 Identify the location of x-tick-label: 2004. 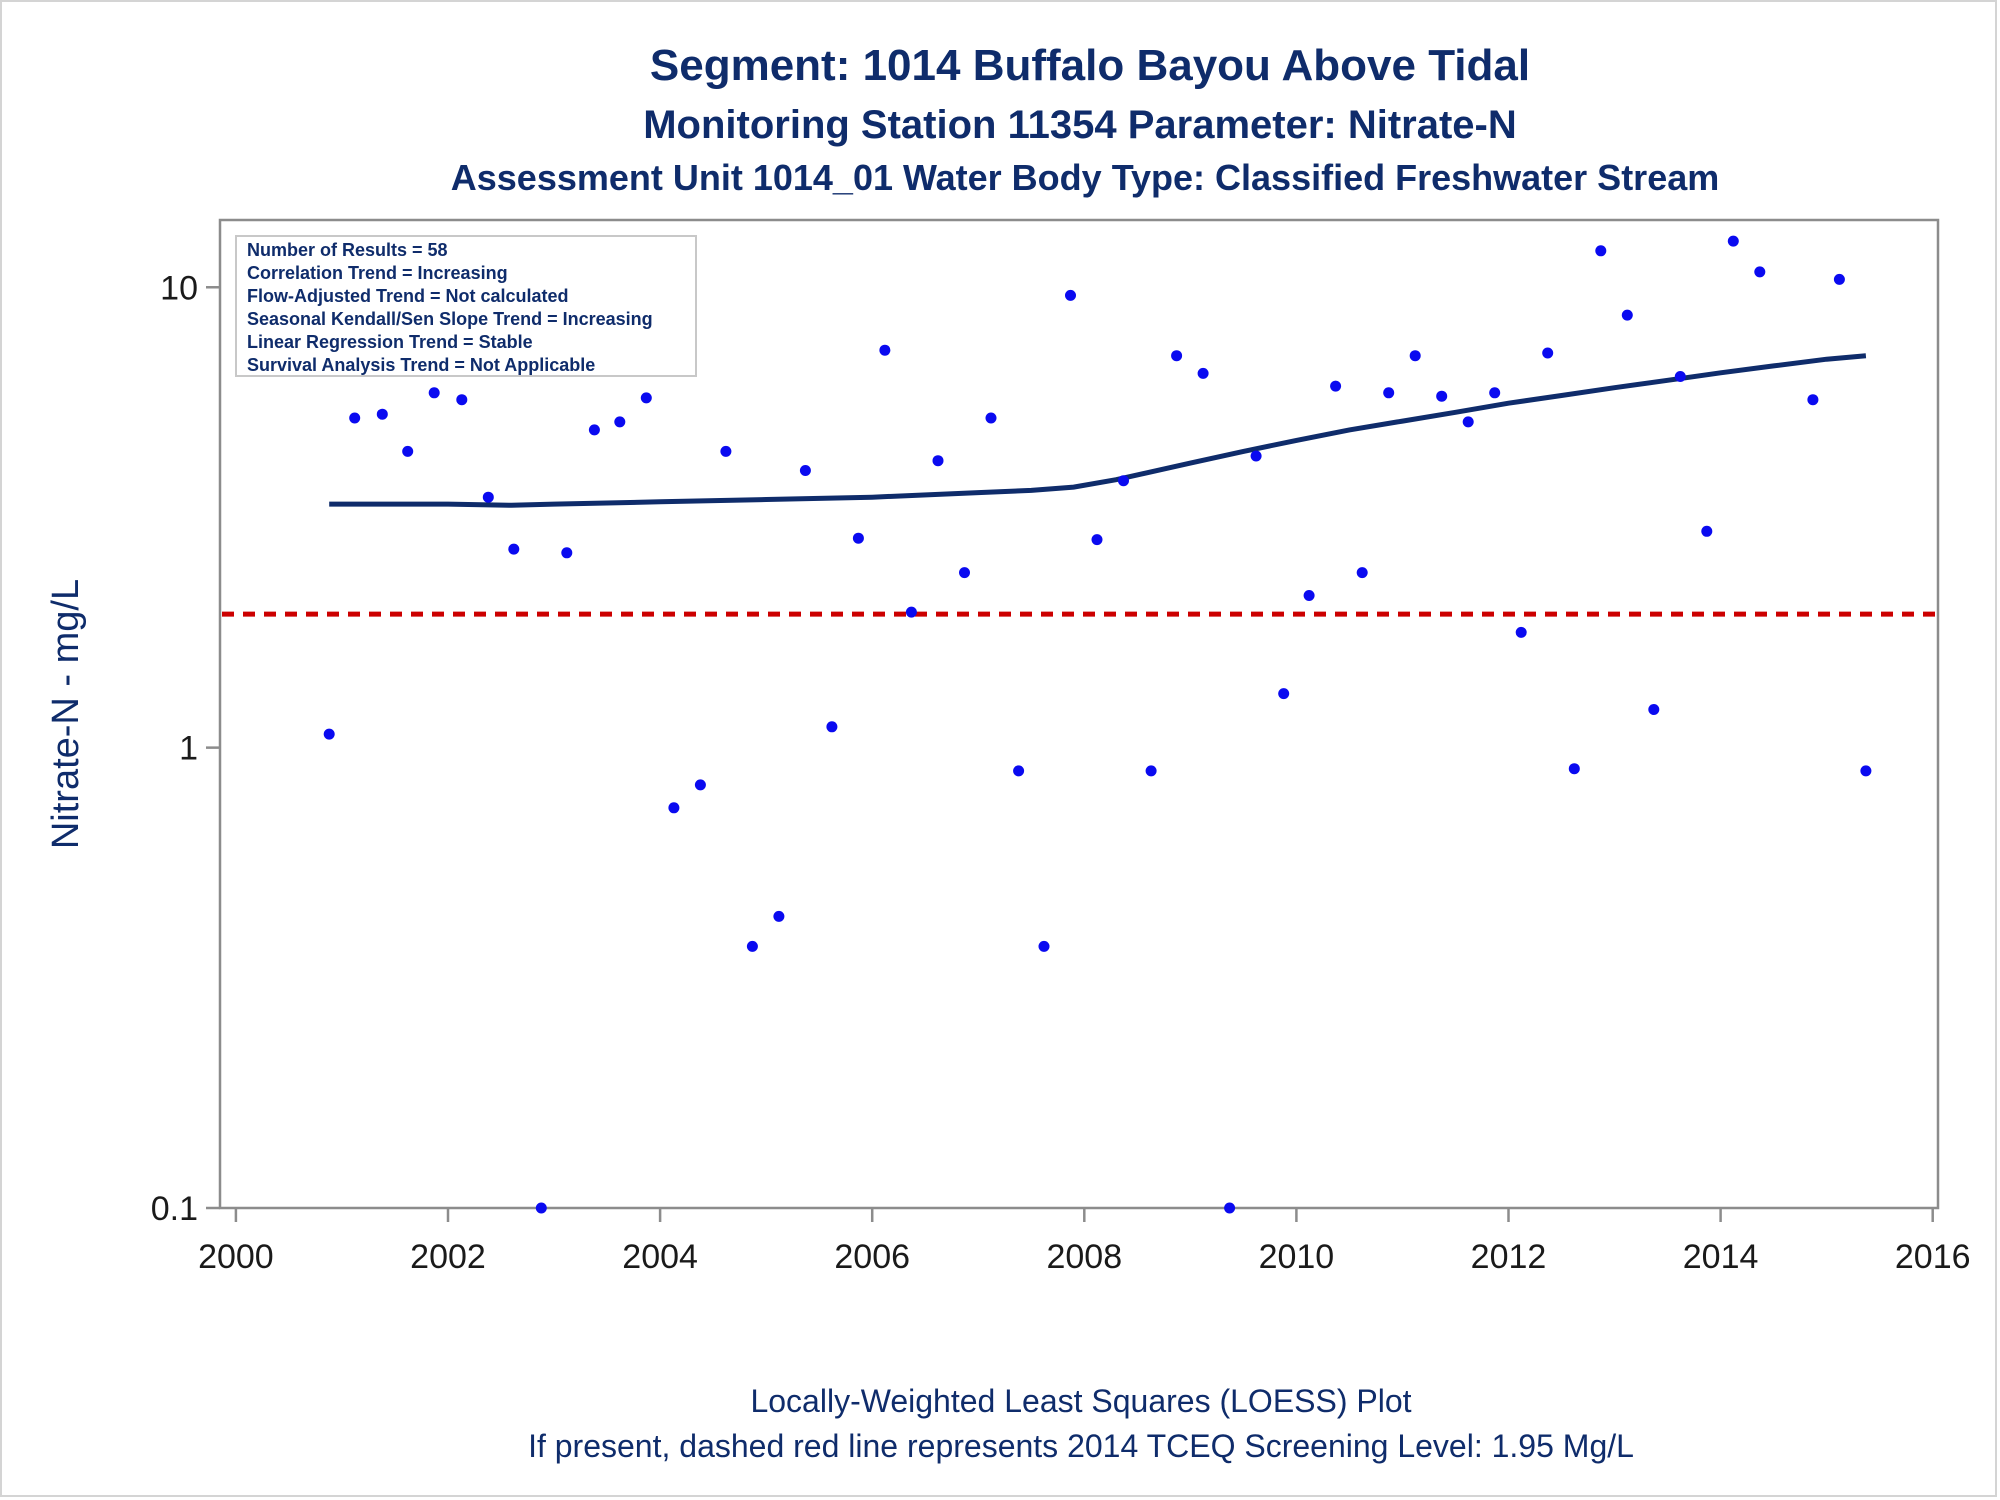
(660, 1257).